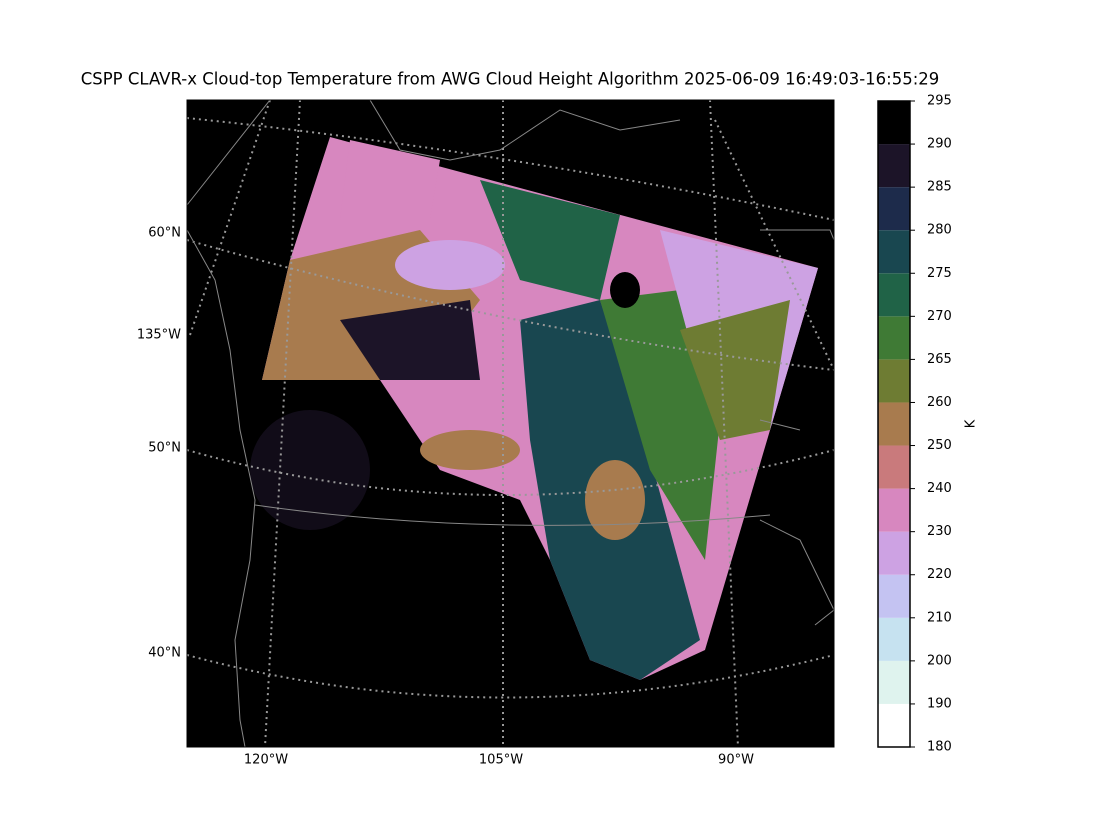 The image size is (1120, 840). I want to click on lat-label: 40°N, so click(164, 653).